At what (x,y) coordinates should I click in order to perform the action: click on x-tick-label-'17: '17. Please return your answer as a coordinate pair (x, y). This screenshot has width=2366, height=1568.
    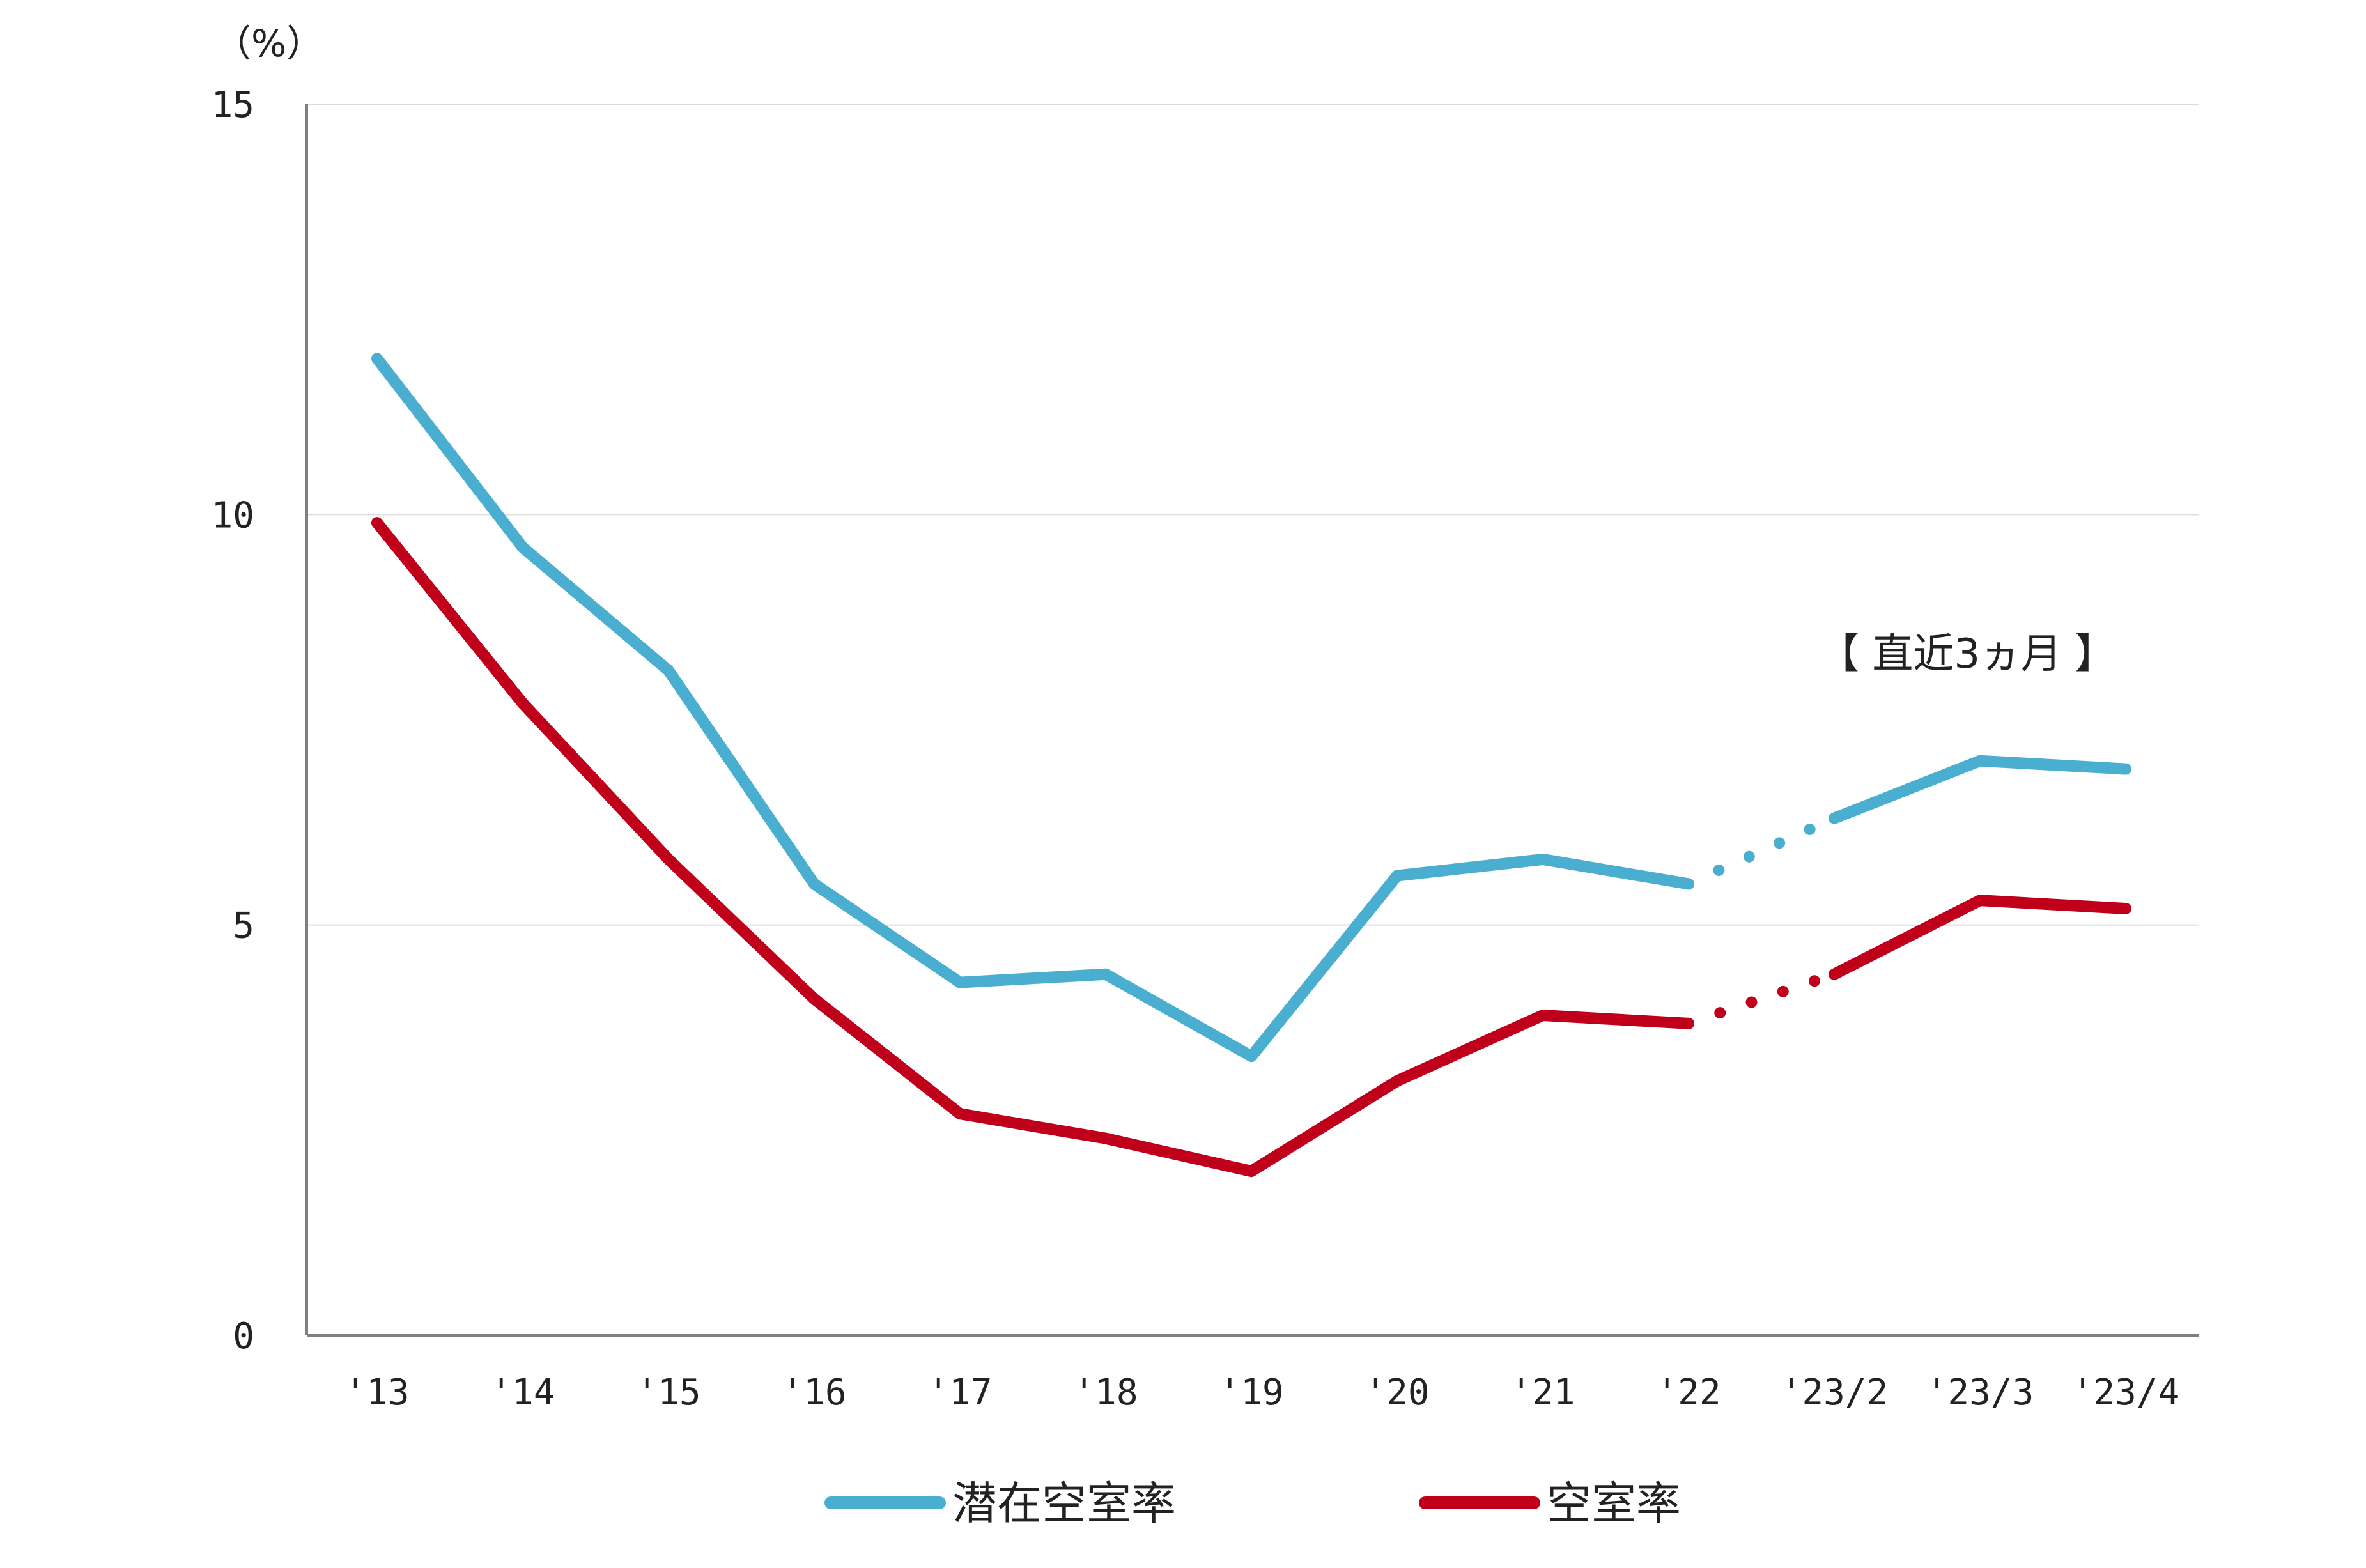
    Looking at the image, I should click on (960, 1392).